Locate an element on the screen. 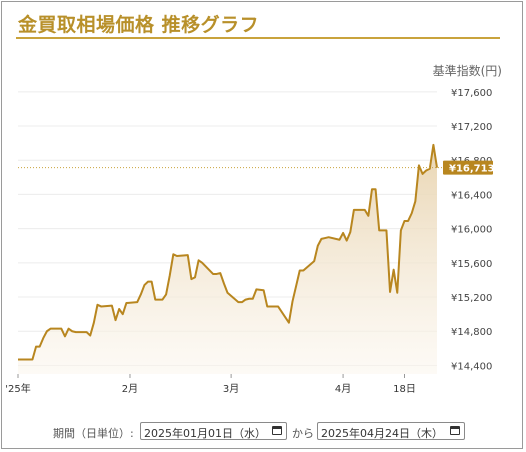 Image resolution: width=526 pixels, height=452 pixels. y-tick-label: ¥15,600 is located at coordinates (471, 264).